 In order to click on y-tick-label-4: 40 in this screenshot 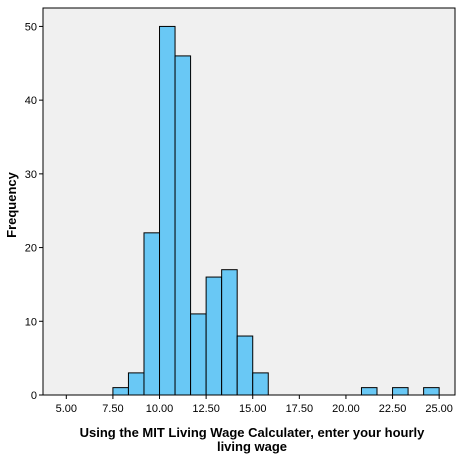, I will do `click(31, 101)`.